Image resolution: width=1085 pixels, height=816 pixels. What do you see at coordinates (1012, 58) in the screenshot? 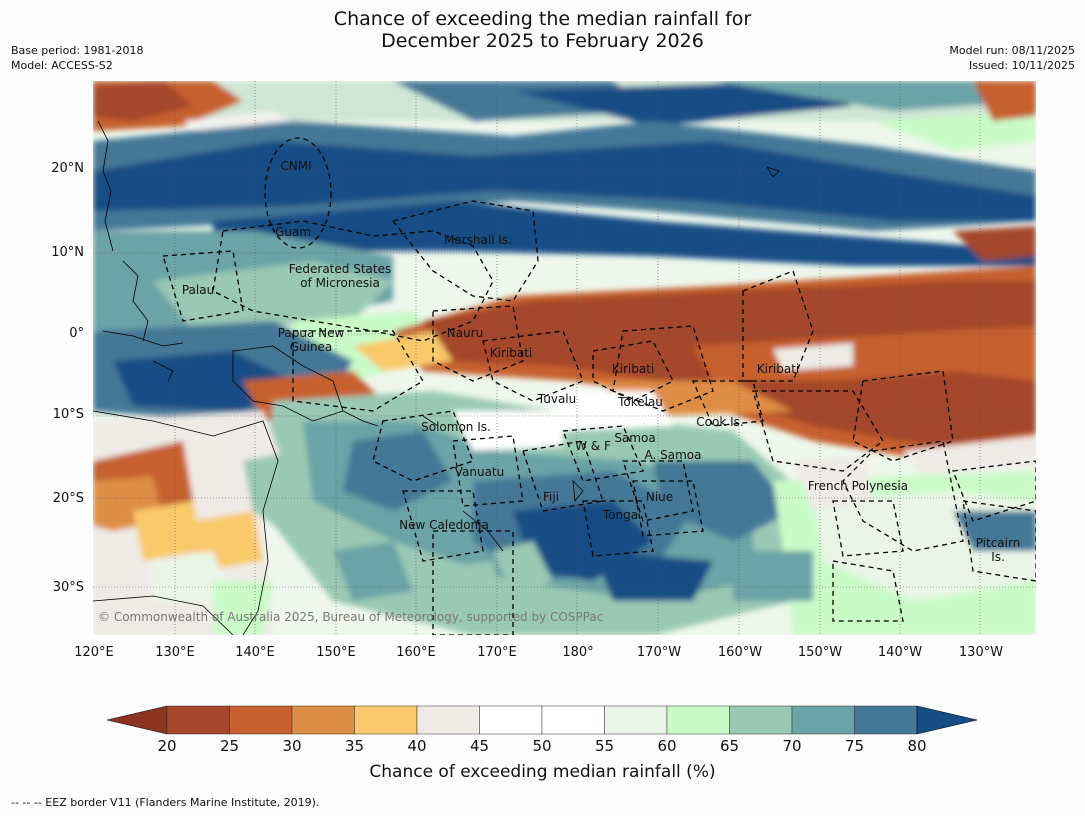
I see `meta-right: Model run: 08/11/2025 Issued: 10/11/2025` at bounding box center [1012, 58].